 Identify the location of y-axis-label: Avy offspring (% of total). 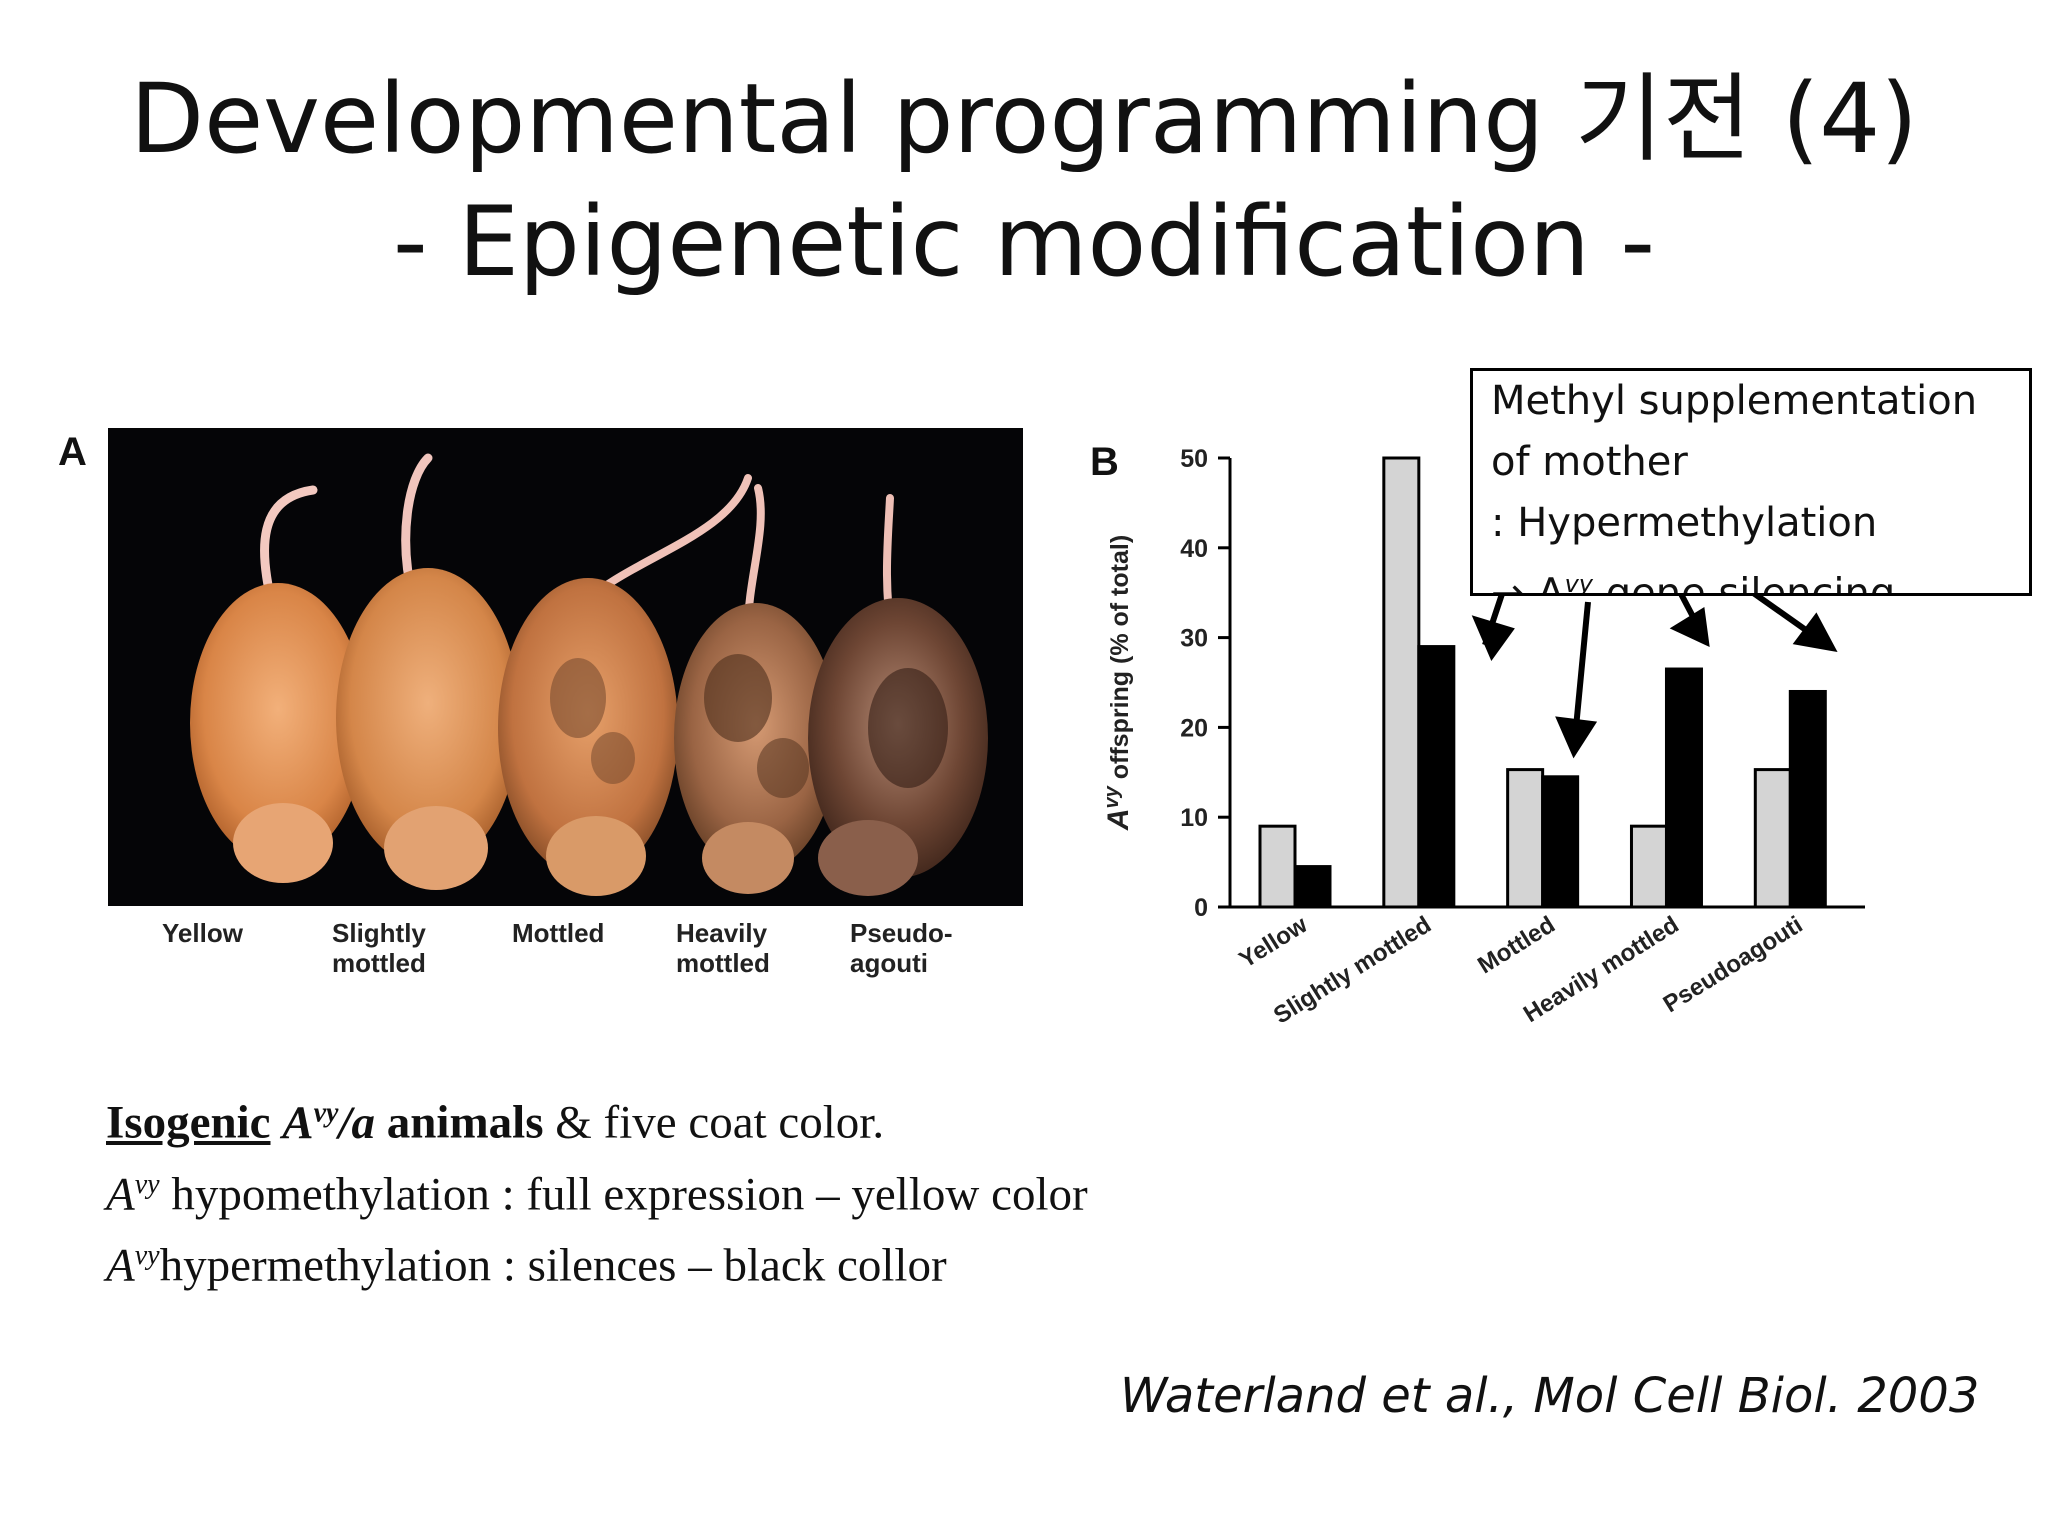
(1118, 683).